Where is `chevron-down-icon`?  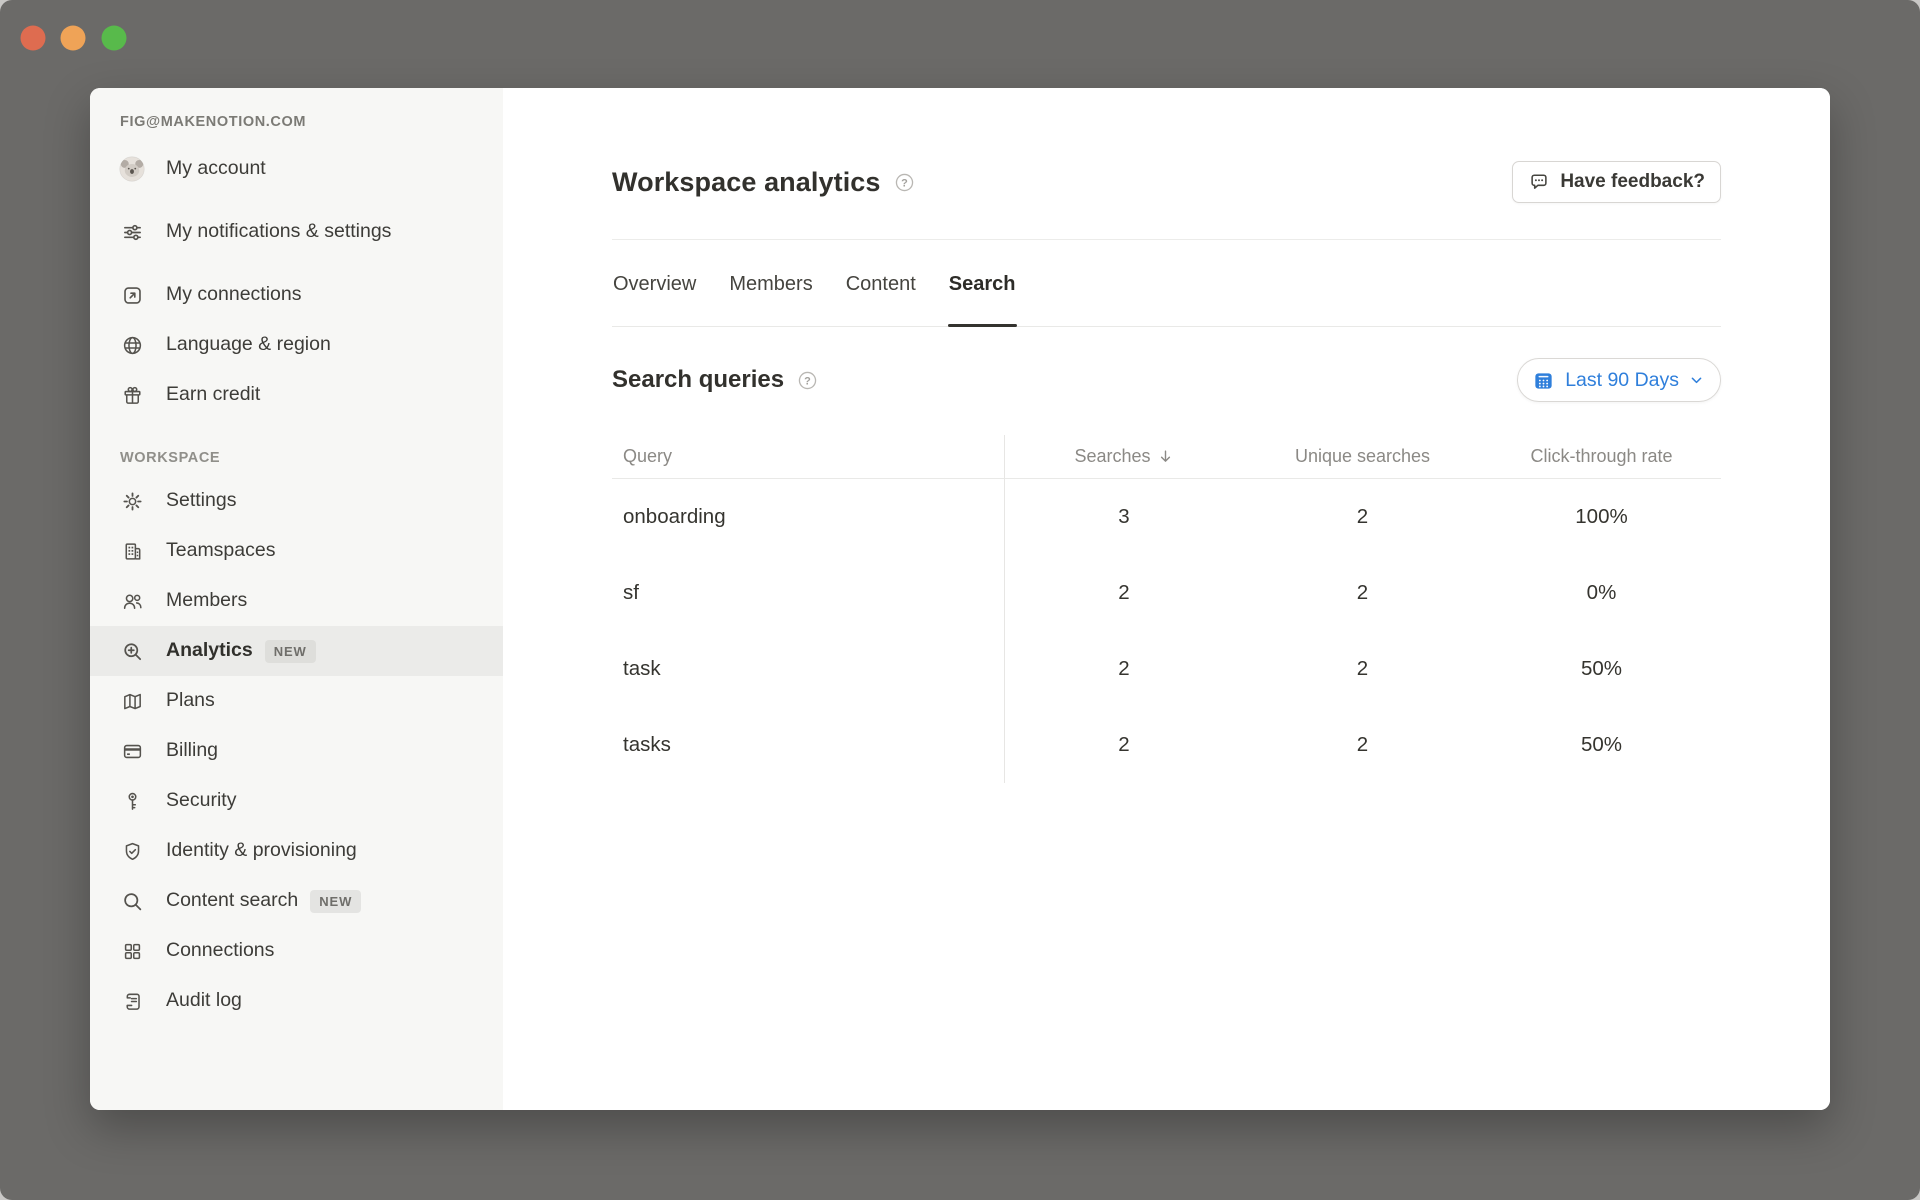 chevron-down-icon is located at coordinates (1696, 380).